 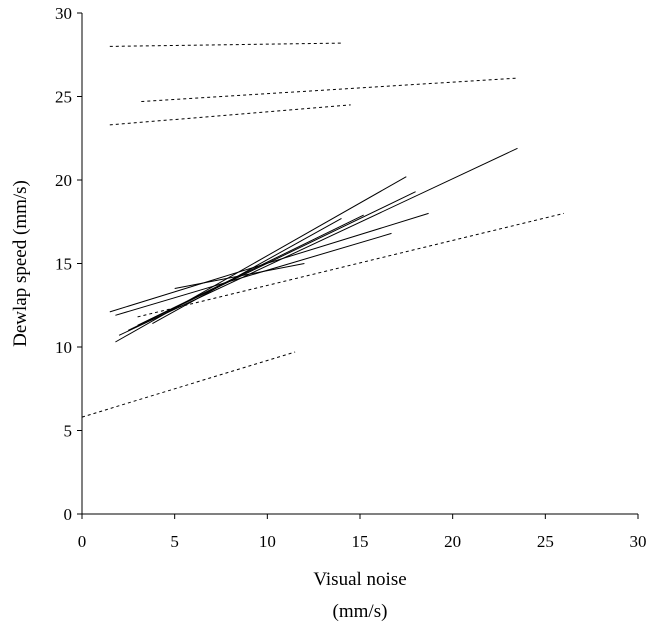 I want to click on y-tick-label: 10, so click(x=63, y=347).